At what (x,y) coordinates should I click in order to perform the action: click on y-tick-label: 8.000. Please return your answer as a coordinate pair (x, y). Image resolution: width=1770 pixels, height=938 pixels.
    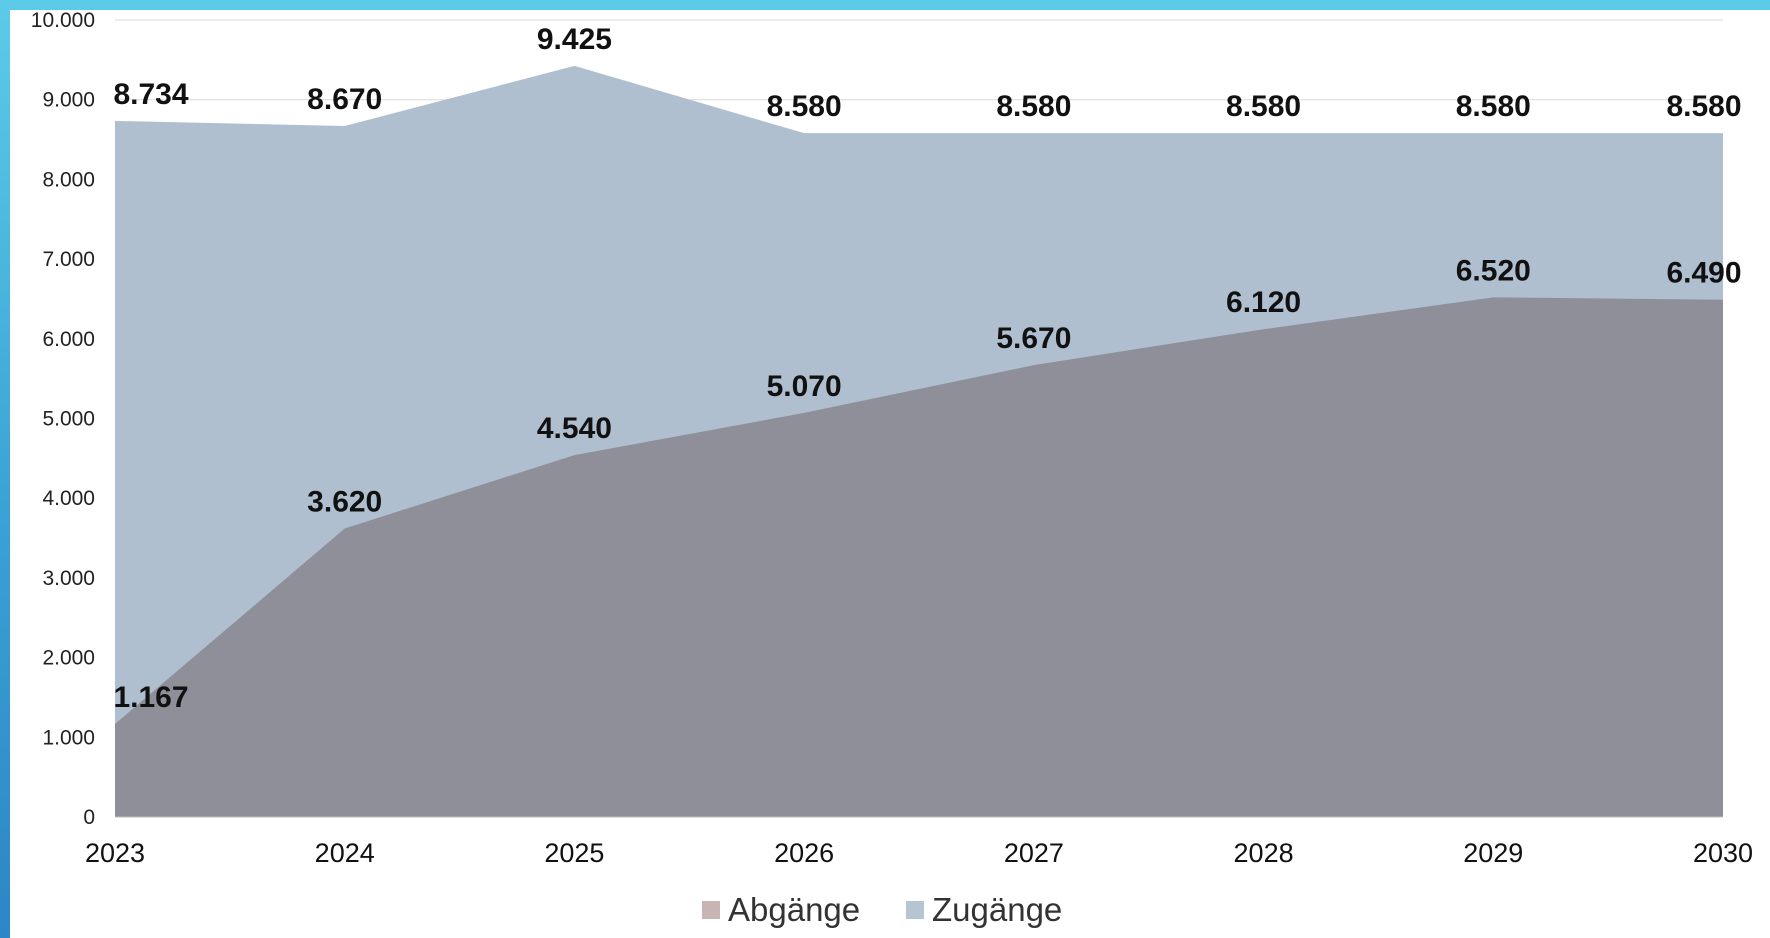
    Looking at the image, I should click on (68, 179).